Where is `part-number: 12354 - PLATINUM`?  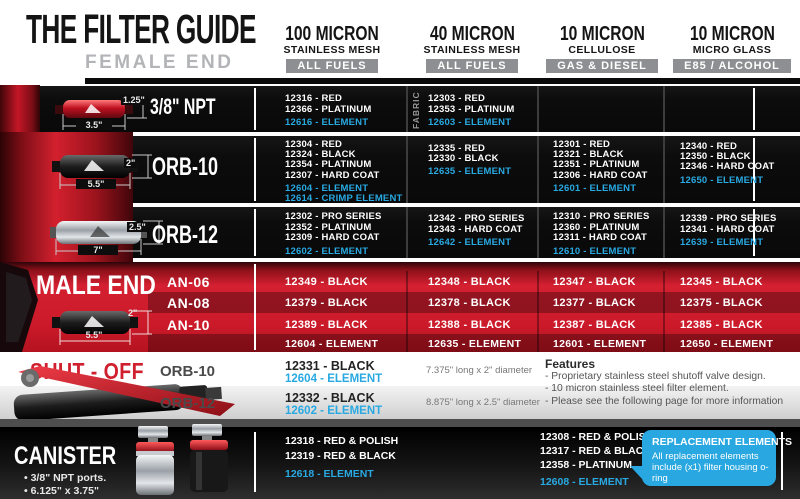 part-number: 12354 - PLATINUM is located at coordinates (328, 165).